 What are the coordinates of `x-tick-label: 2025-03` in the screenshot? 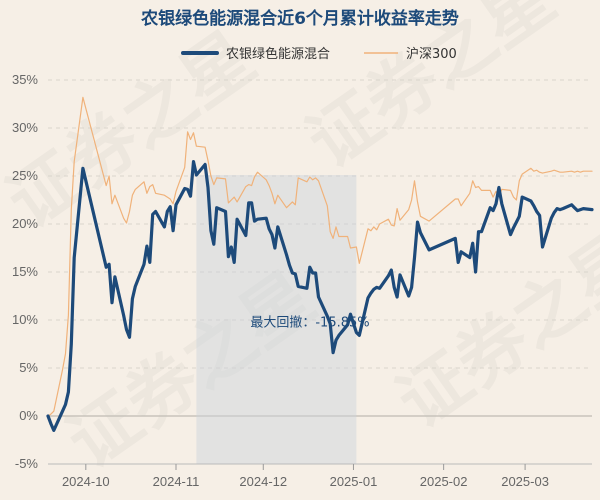 It's located at (525, 481).